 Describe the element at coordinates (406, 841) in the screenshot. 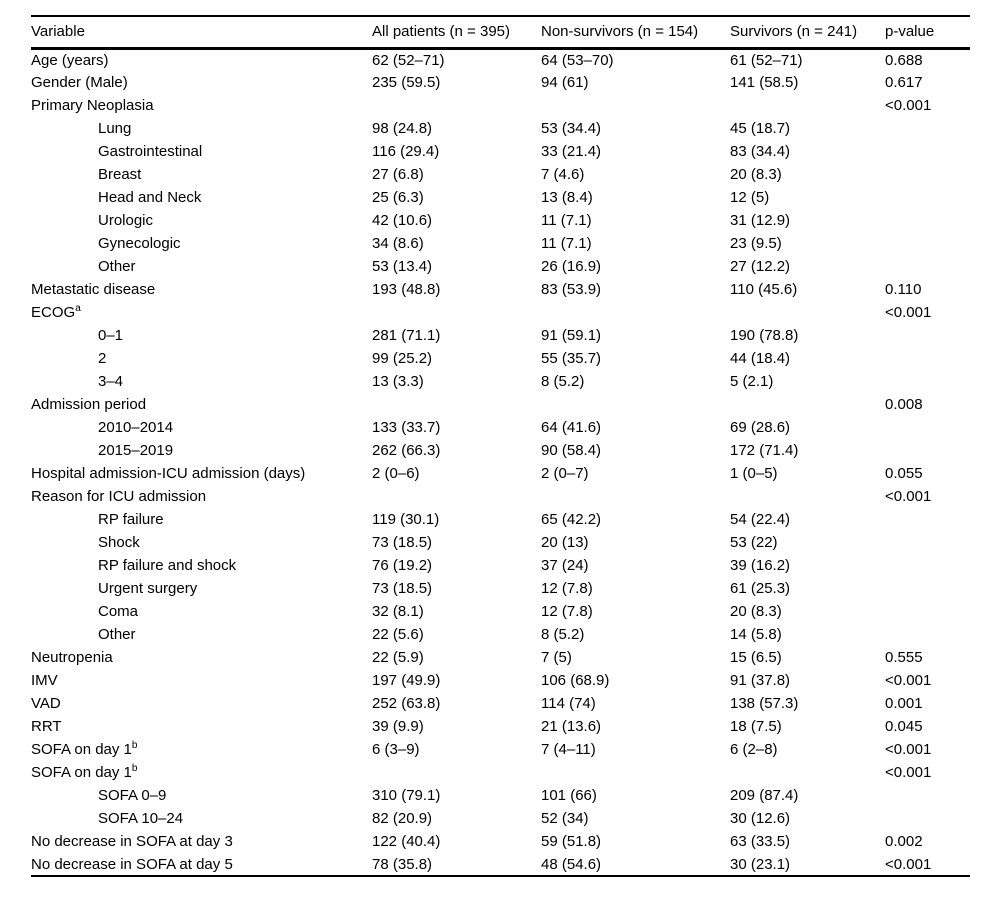

I see `cell-all-patients: 122 (40.4)` at that location.